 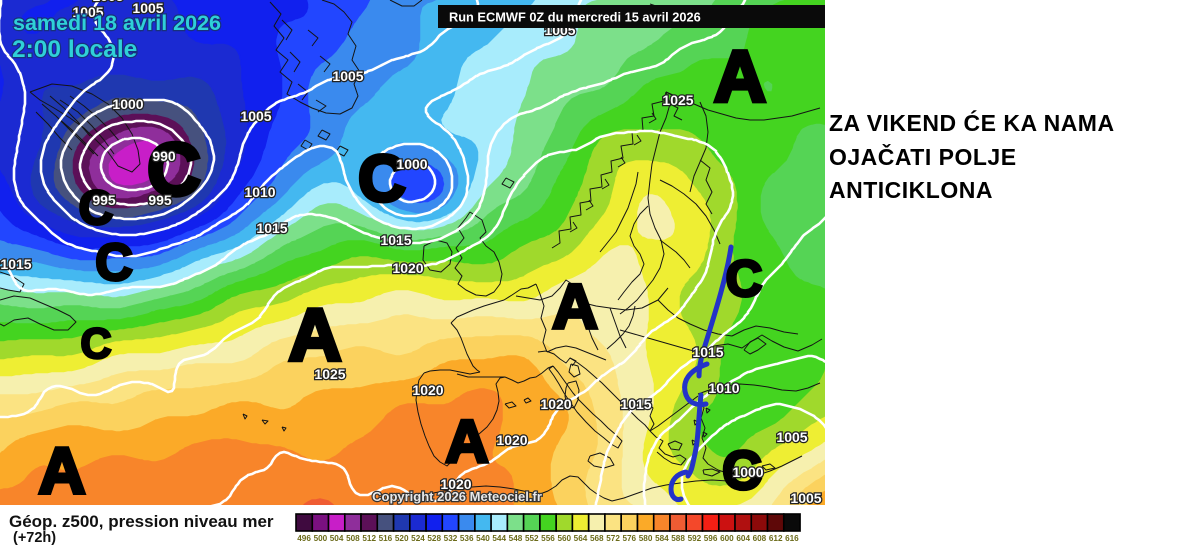 I want to click on svg-text: 512, so click(x=369, y=538).